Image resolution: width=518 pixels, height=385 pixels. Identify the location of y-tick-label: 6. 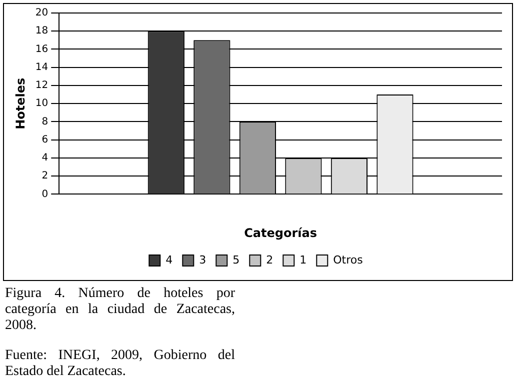
(45, 140).